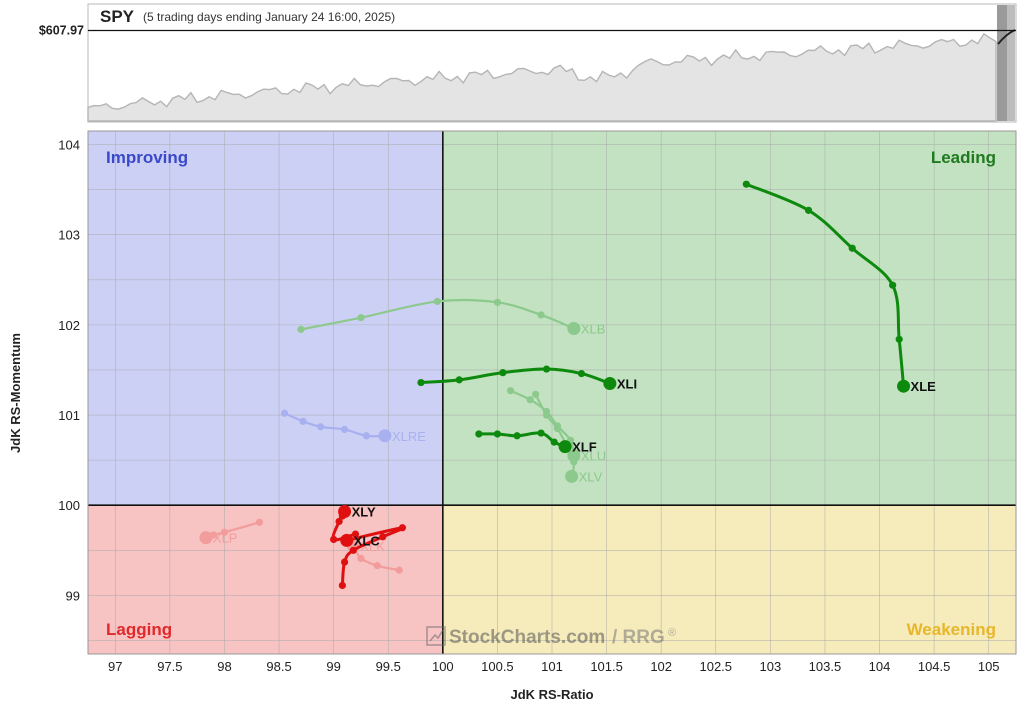 The width and height of the screenshot is (1024, 706). Describe the element at coordinates (606, 666) in the screenshot. I see `x-tick-label: 101.5` at that location.